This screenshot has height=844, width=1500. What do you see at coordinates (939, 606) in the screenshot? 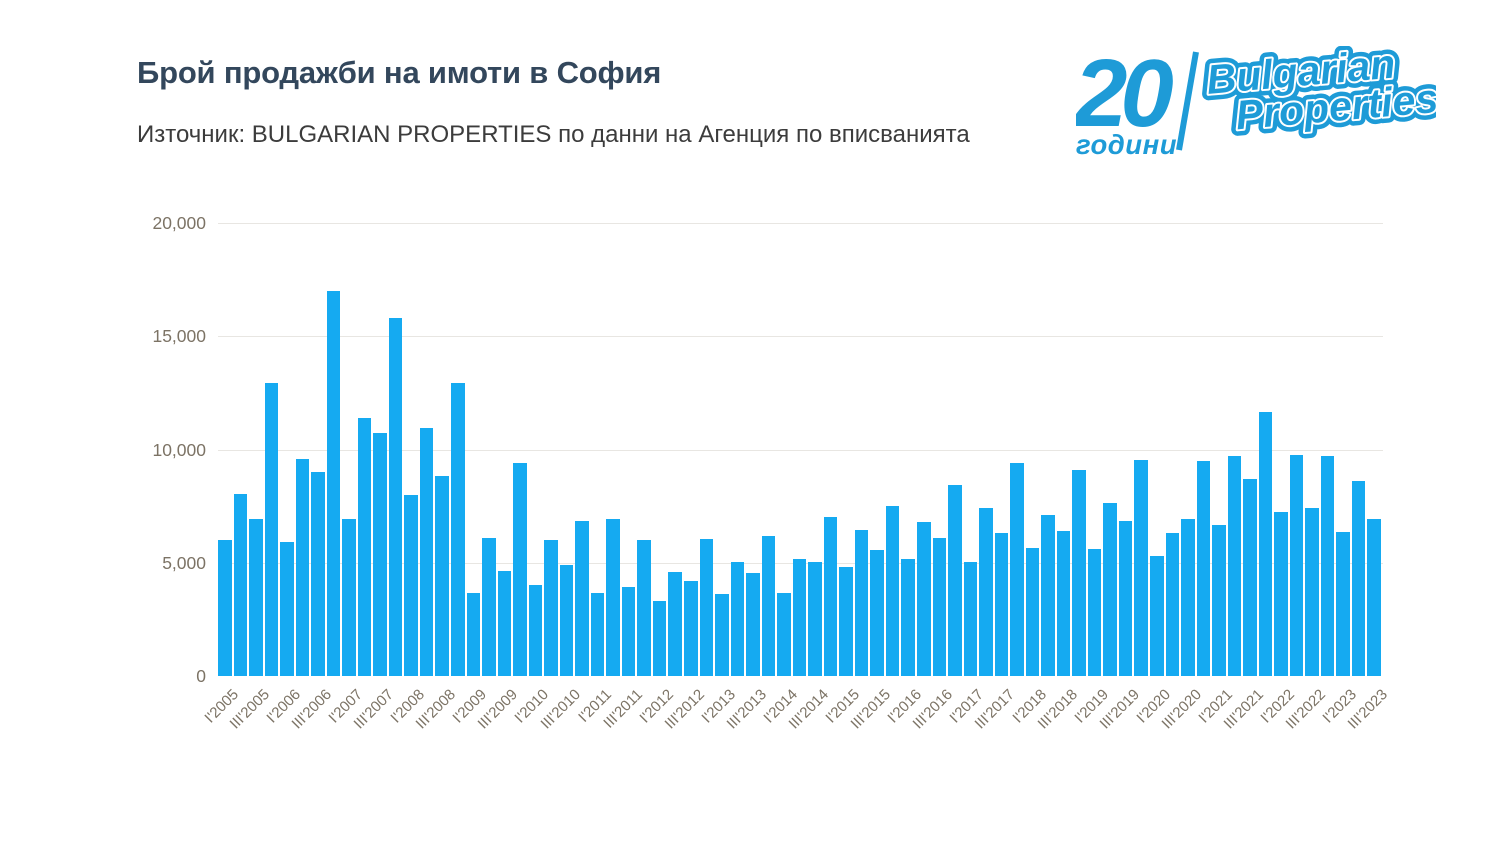
I see `bar-III'2016` at bounding box center [939, 606].